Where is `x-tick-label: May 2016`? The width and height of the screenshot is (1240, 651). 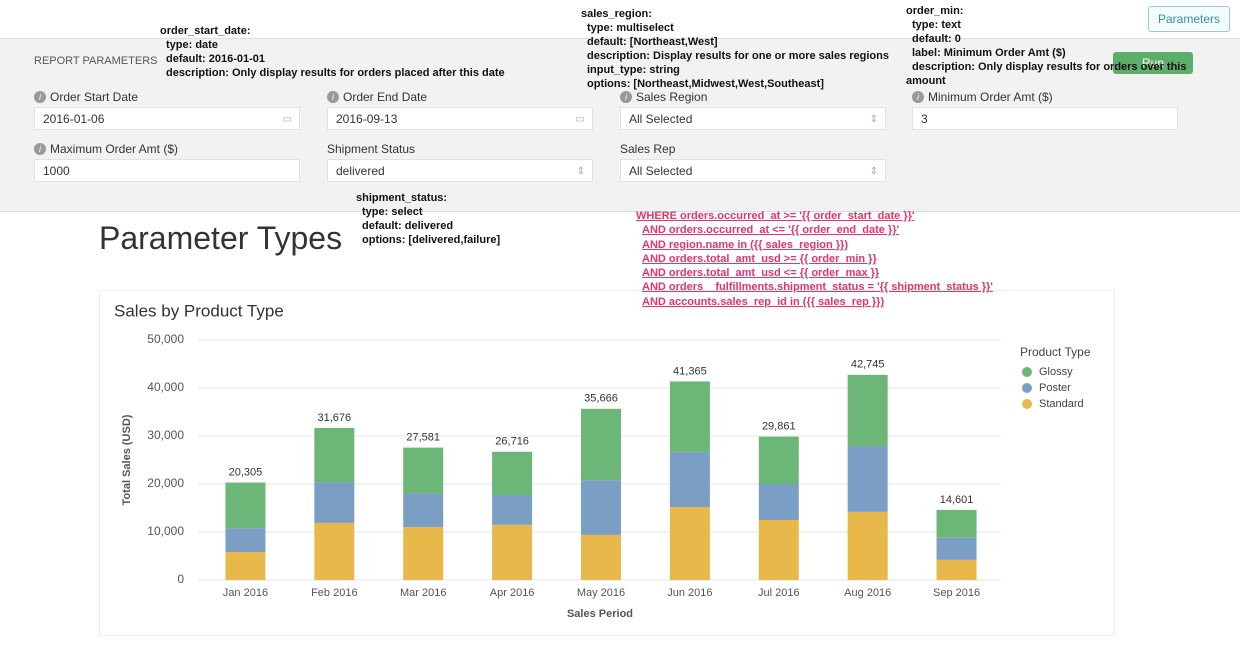
x-tick-label: May 2016 is located at coordinates (601, 593).